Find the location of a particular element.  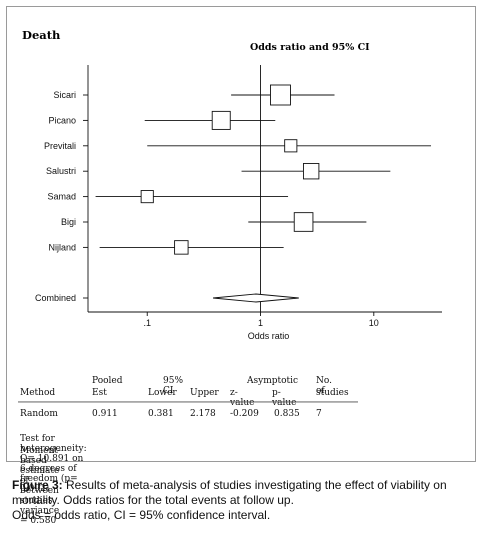

study-label: Bigi is located at coordinates (68, 222).